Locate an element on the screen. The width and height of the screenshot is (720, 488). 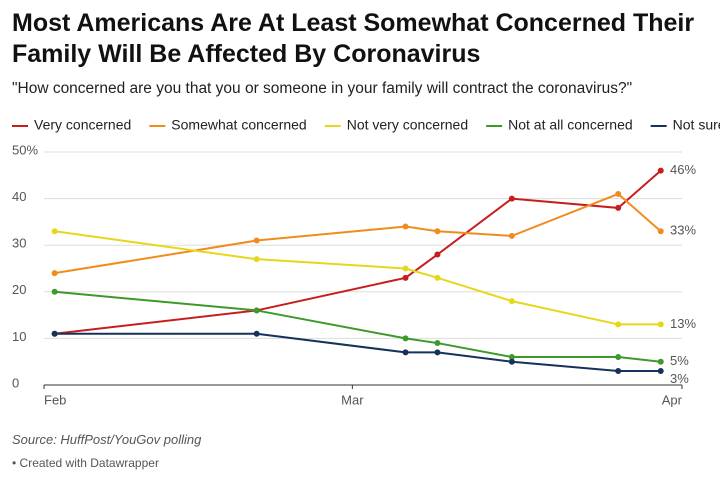
x-tick-label: Feb is located at coordinates (55, 399).